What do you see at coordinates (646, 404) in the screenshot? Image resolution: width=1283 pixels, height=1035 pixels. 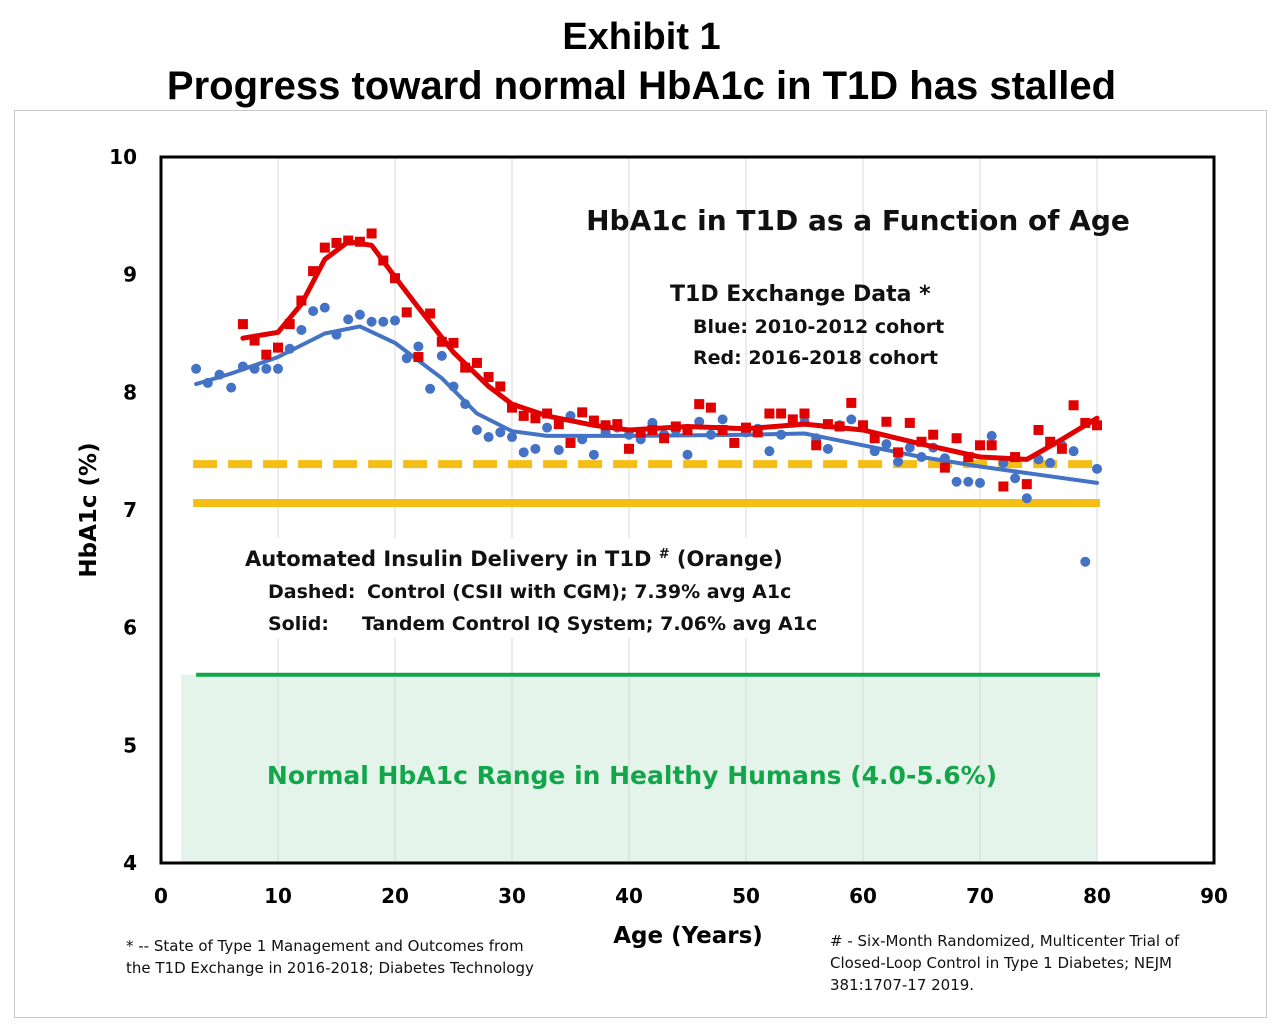 I see `blue-trend-line` at bounding box center [646, 404].